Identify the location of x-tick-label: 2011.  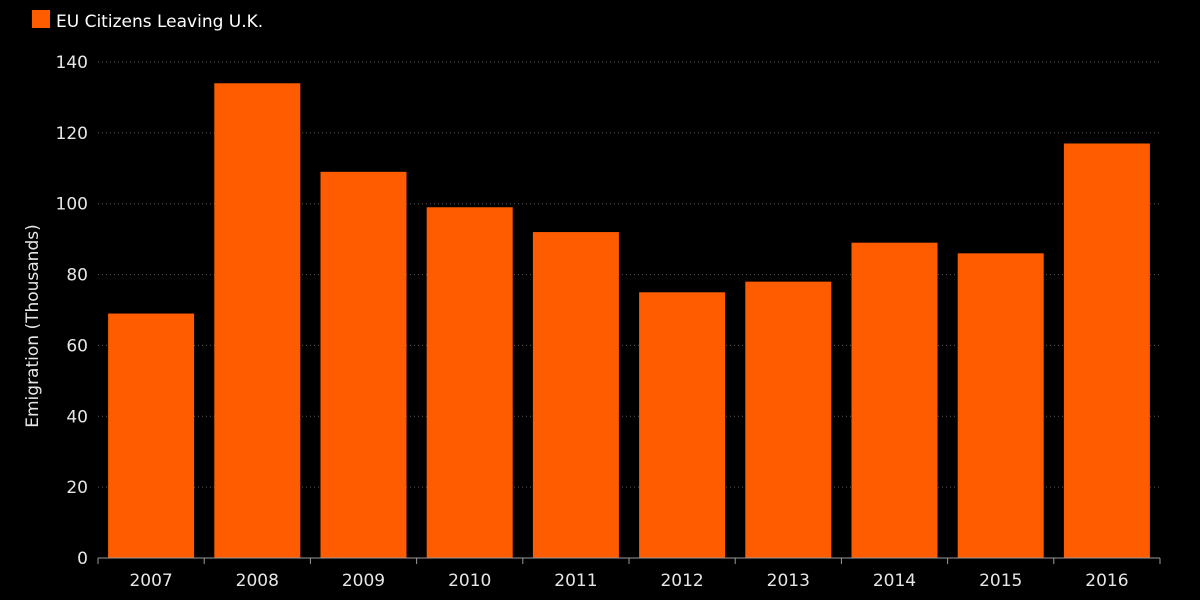
(575, 581).